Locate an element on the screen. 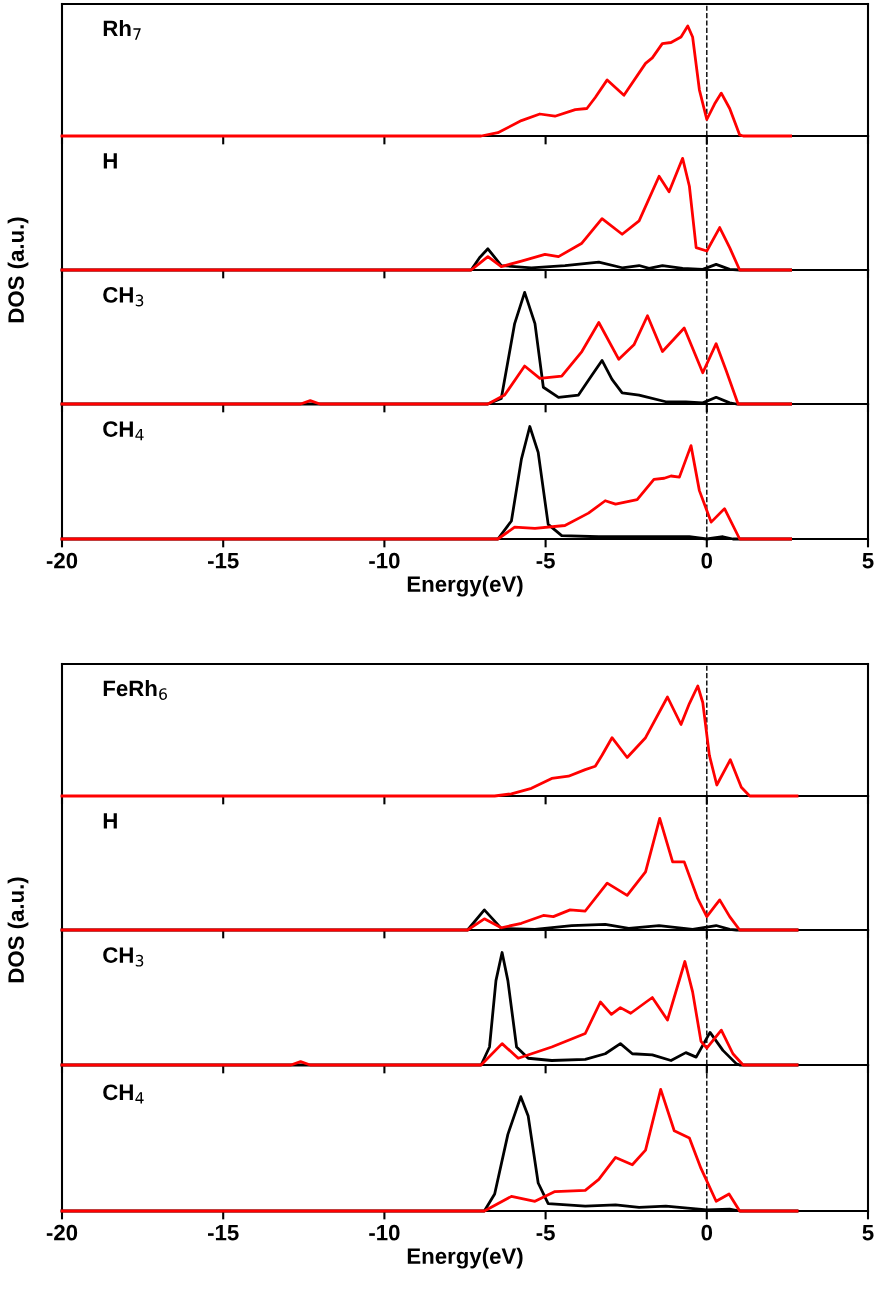 Image resolution: width=879 pixels, height=1294 pixels. chart-title: FeRh$_{6}$ is located at coordinates (135, 689).